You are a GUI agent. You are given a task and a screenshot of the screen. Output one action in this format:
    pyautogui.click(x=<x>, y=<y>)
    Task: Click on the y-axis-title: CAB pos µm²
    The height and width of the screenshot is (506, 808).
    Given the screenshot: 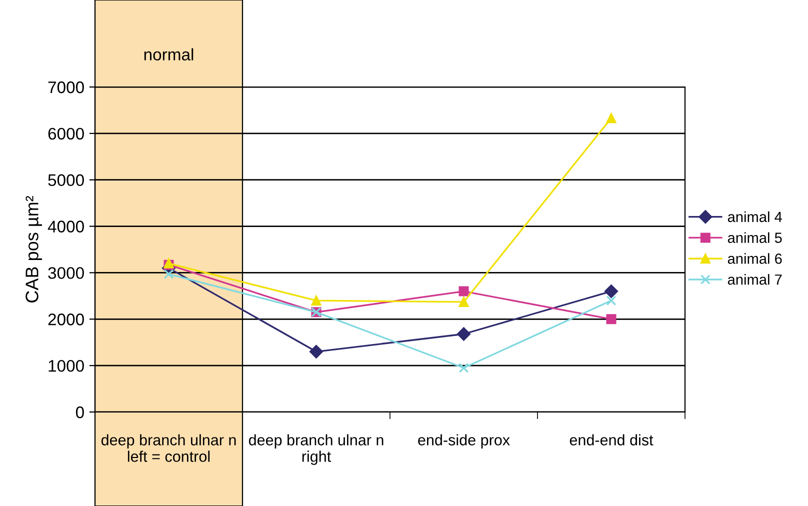 What is the action you would take?
    pyautogui.click(x=34, y=249)
    